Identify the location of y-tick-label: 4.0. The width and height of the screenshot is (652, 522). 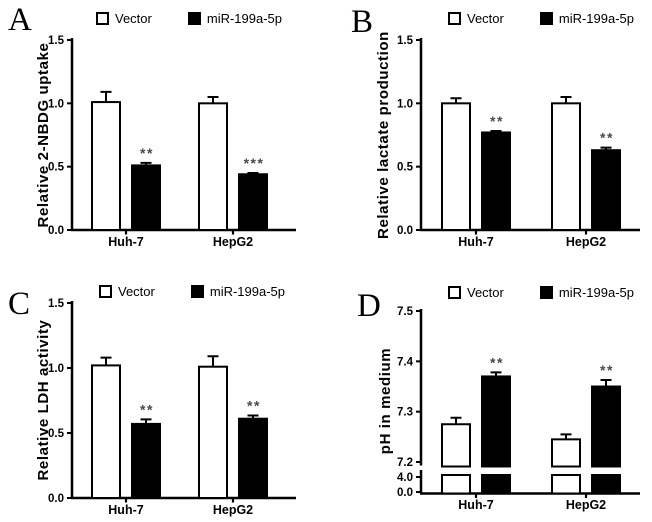
(405, 478).